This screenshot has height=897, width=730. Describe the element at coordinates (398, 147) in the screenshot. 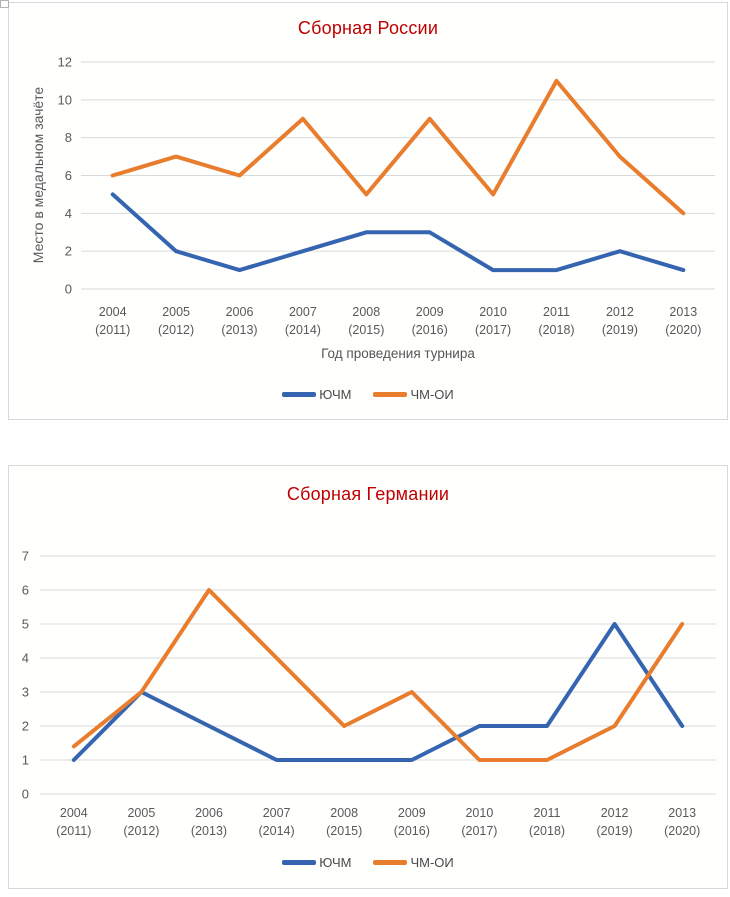

I see `series-line-ЧМ-ОИ` at that location.